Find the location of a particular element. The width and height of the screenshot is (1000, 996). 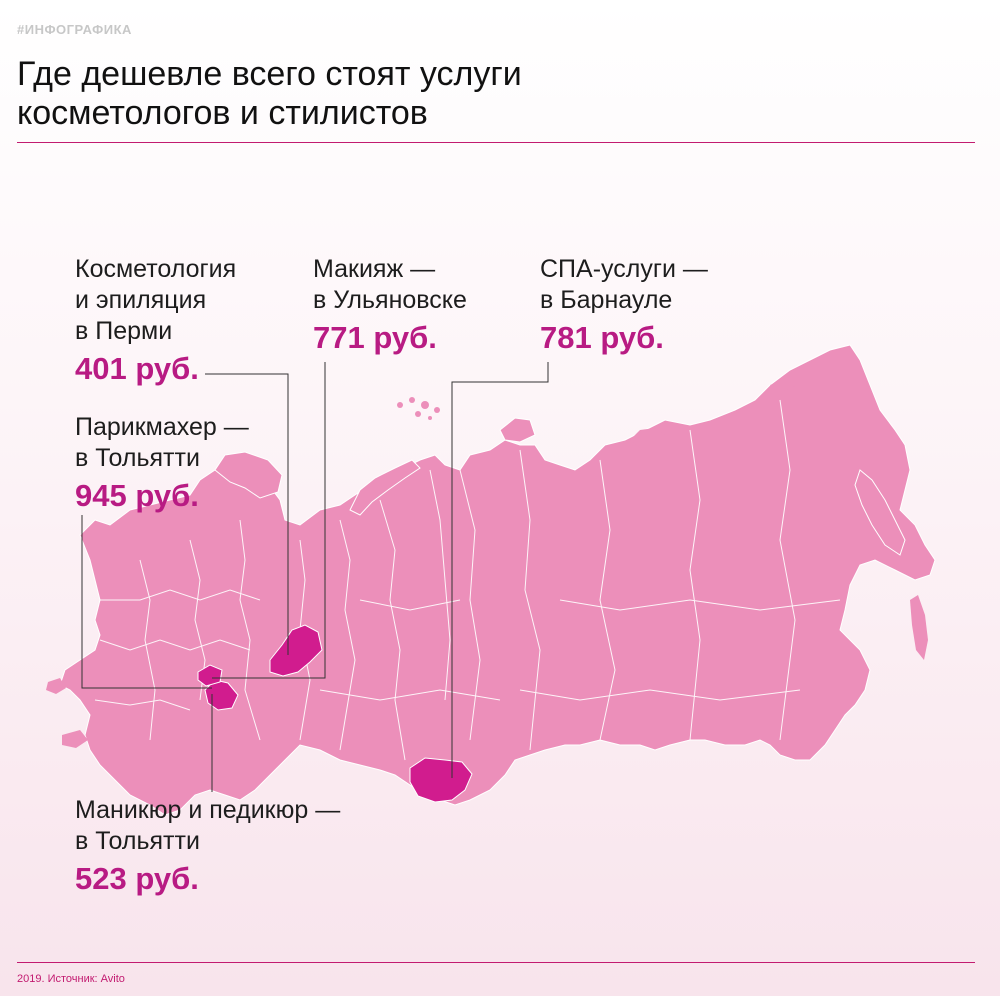

callout-hairdresser-line1: Парикмахер — is located at coordinates (162, 427).